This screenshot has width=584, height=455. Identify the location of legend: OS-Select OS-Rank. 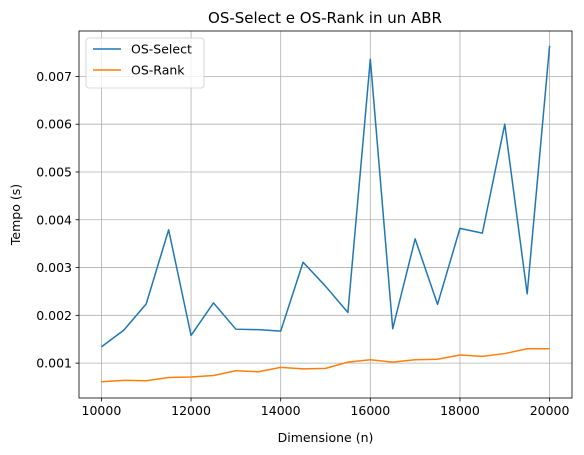
(145, 63).